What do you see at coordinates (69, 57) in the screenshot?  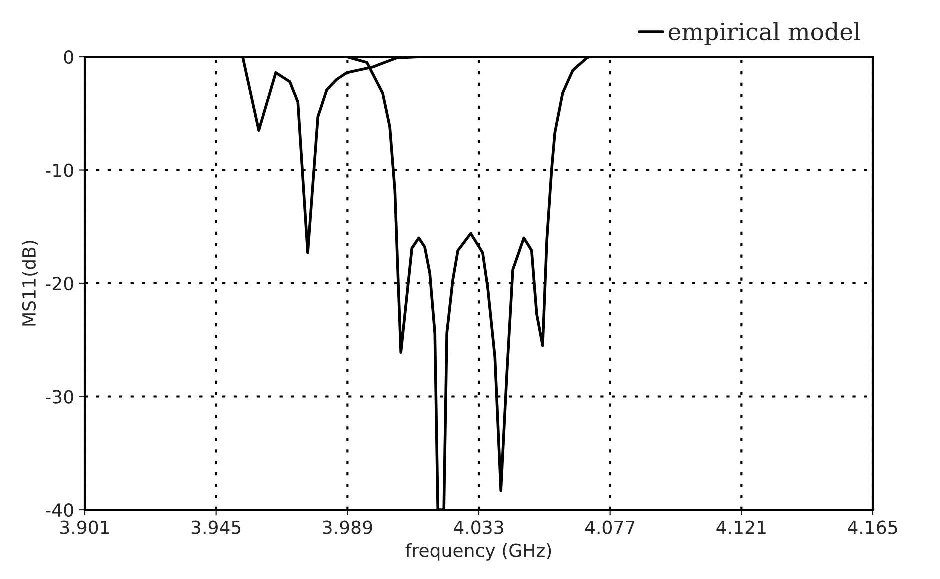 I see `y-tick-label: 0` at bounding box center [69, 57].